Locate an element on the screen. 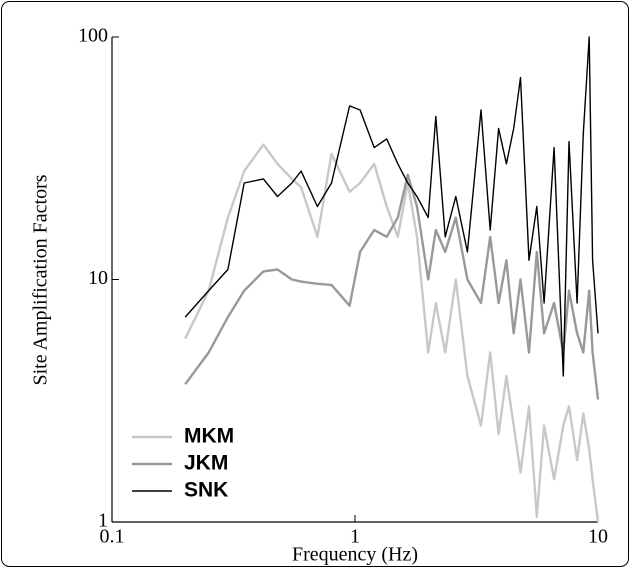 This screenshot has width=630, height=568. legend-label: JKM is located at coordinates (206, 463).